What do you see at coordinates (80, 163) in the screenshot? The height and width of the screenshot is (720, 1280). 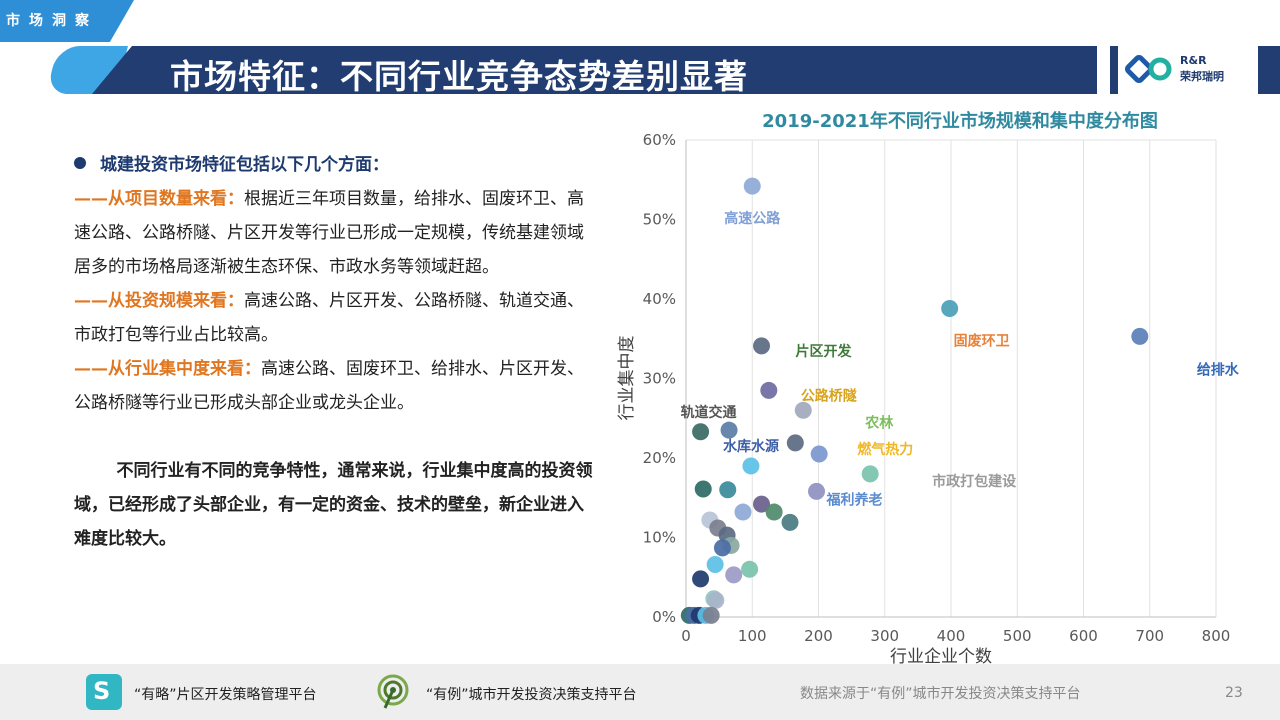 I see `bullet-dot-icon` at bounding box center [80, 163].